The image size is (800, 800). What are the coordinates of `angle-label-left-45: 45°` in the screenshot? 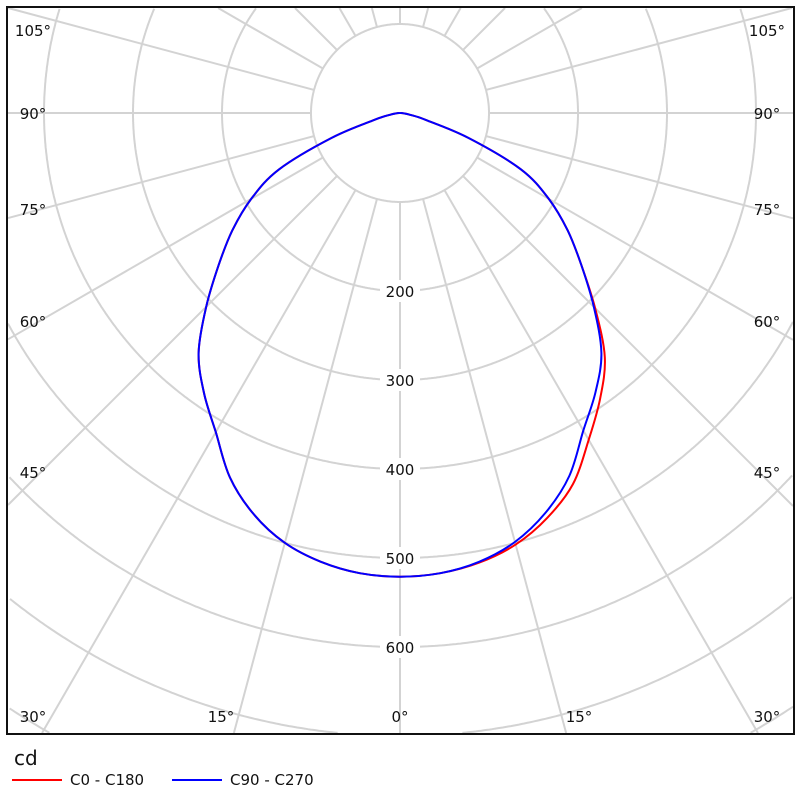 It's located at (33, 473).